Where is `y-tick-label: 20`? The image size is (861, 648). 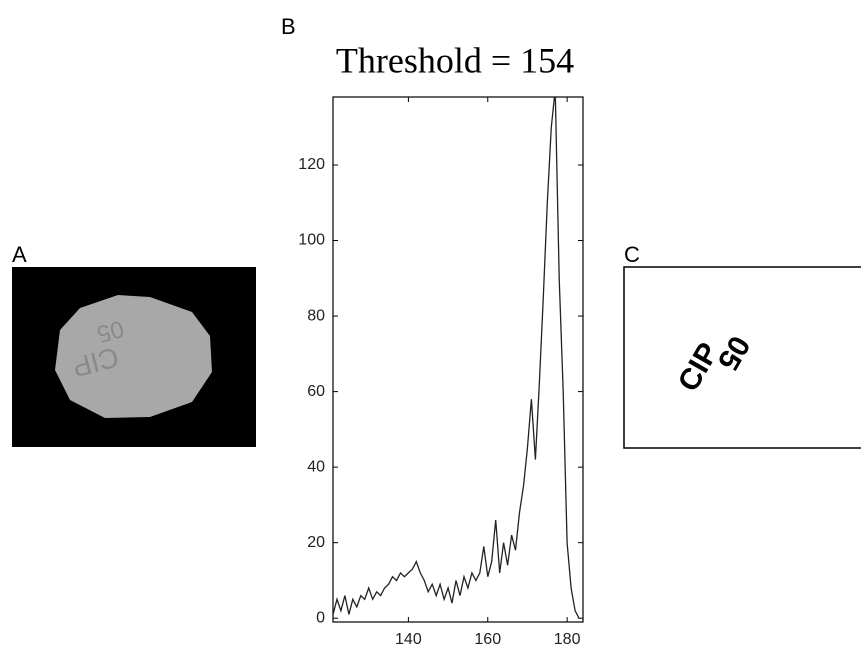
y-tick-label: 20 is located at coordinates (316, 542).